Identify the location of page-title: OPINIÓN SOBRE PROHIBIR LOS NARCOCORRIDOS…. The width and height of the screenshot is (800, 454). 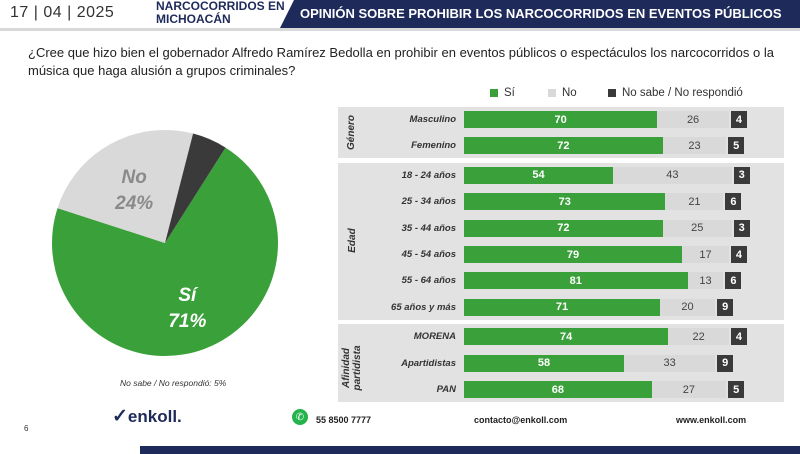
(541, 13).